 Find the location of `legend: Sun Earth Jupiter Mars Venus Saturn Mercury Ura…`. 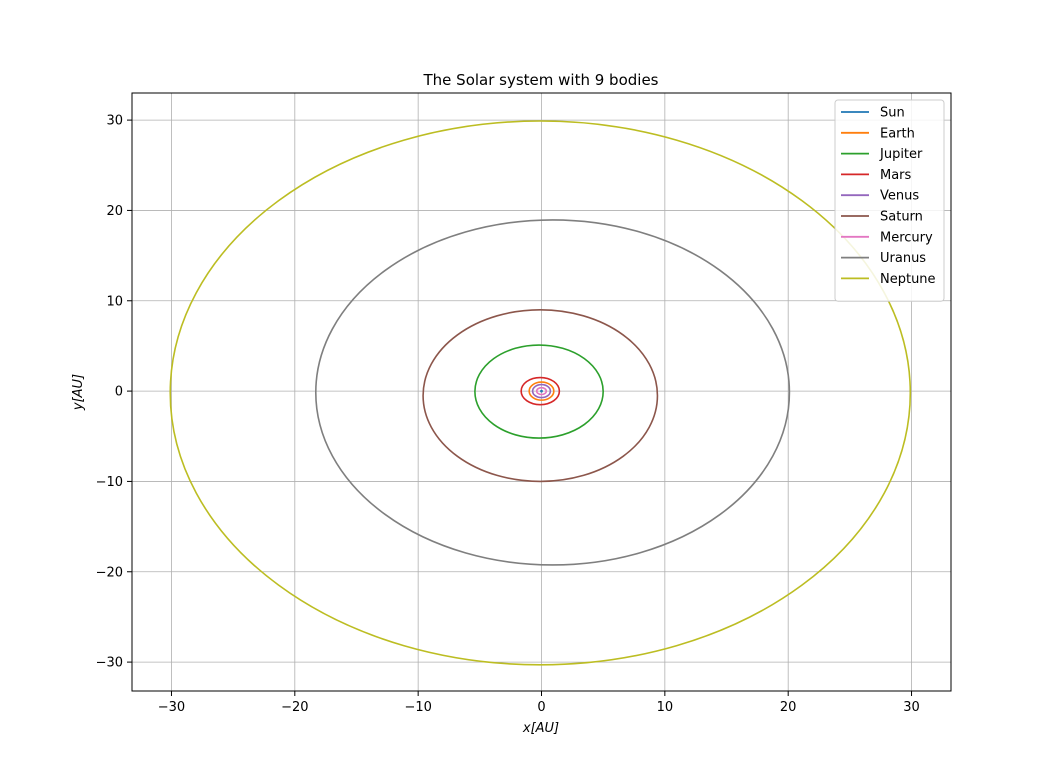

legend: Sun Earth Jupiter Mars Venus Saturn Mercury Ura… is located at coordinates (889, 200).